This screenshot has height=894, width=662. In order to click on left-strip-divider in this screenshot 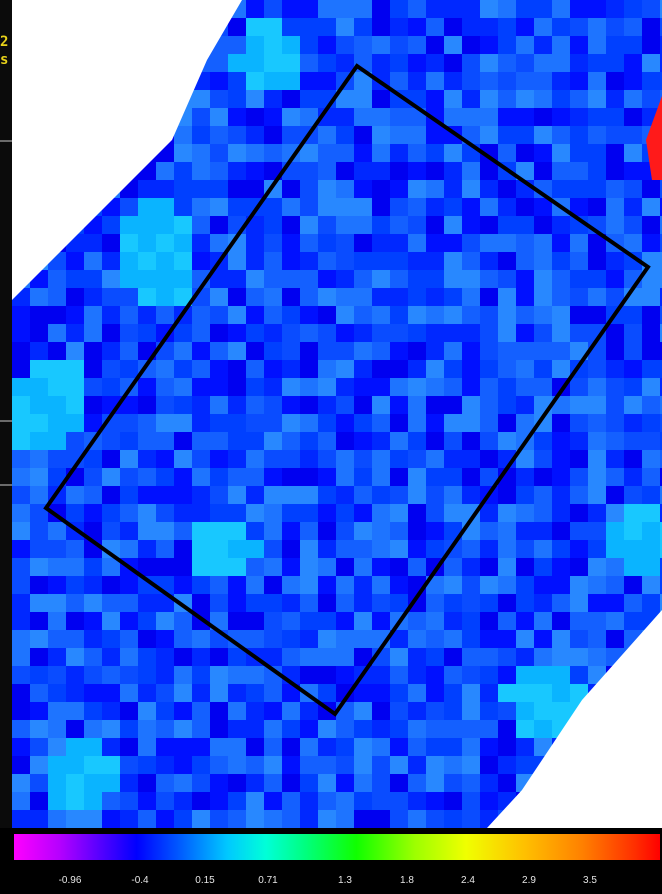, I will do `click(6, 141)`.